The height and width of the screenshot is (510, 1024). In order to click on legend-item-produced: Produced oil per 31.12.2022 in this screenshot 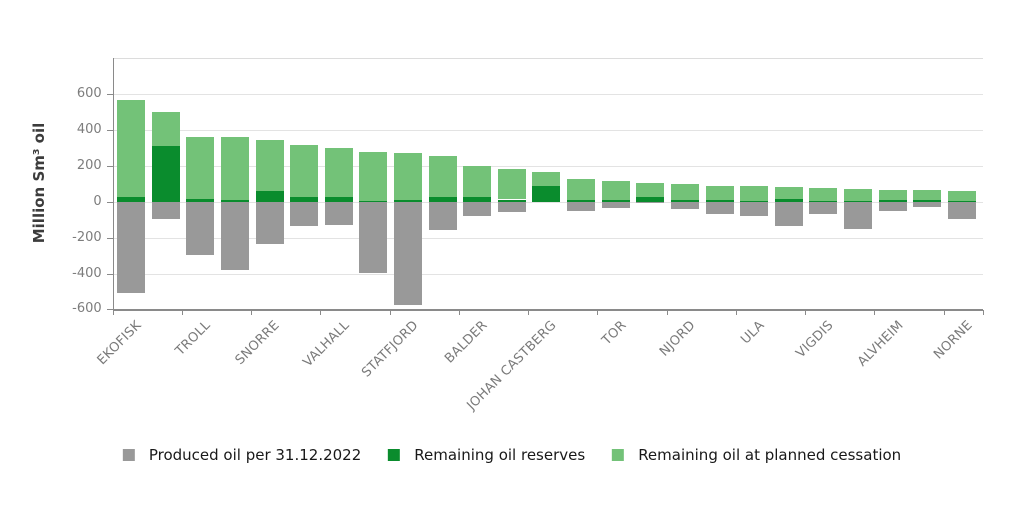, I will do `click(242, 455)`.